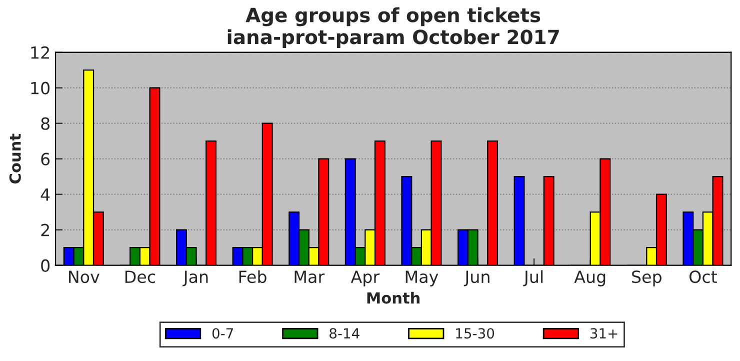  Describe the element at coordinates (223, 333) in the screenshot. I see `legend-label: 0-7` at that location.